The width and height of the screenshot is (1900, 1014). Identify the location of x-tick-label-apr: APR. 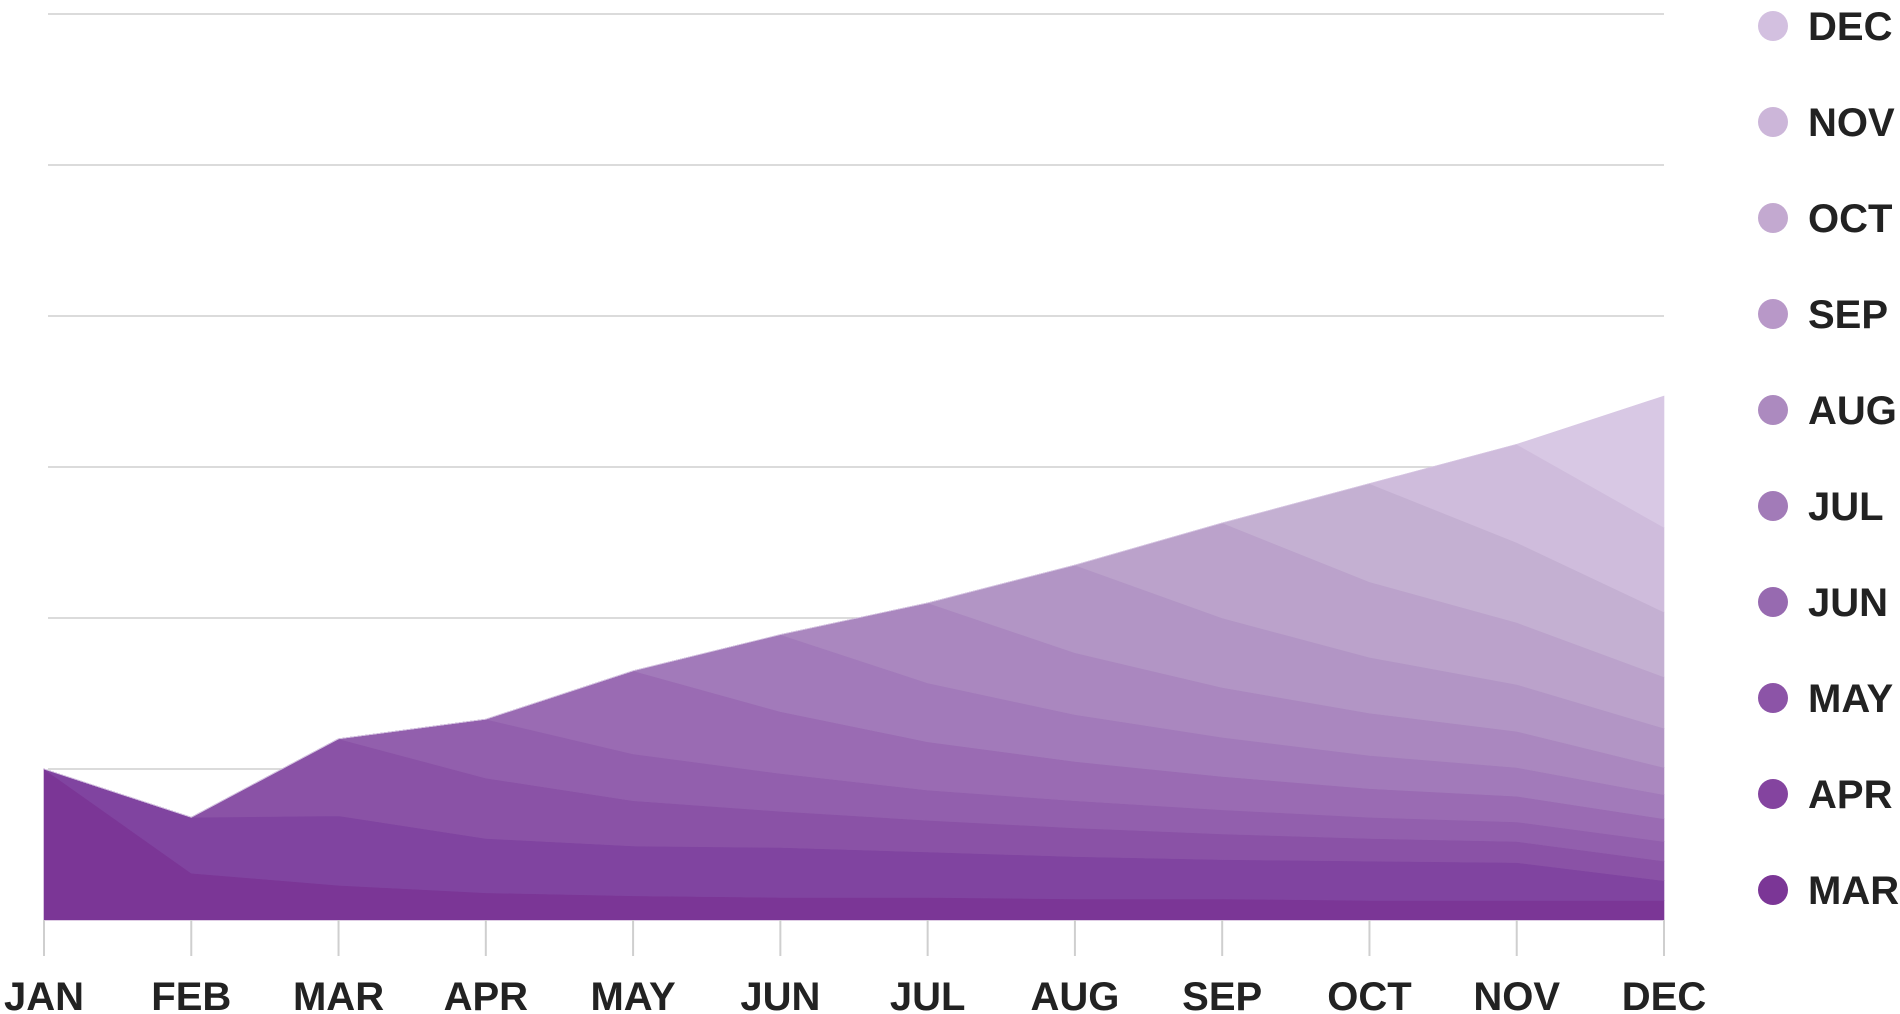
(486, 994).